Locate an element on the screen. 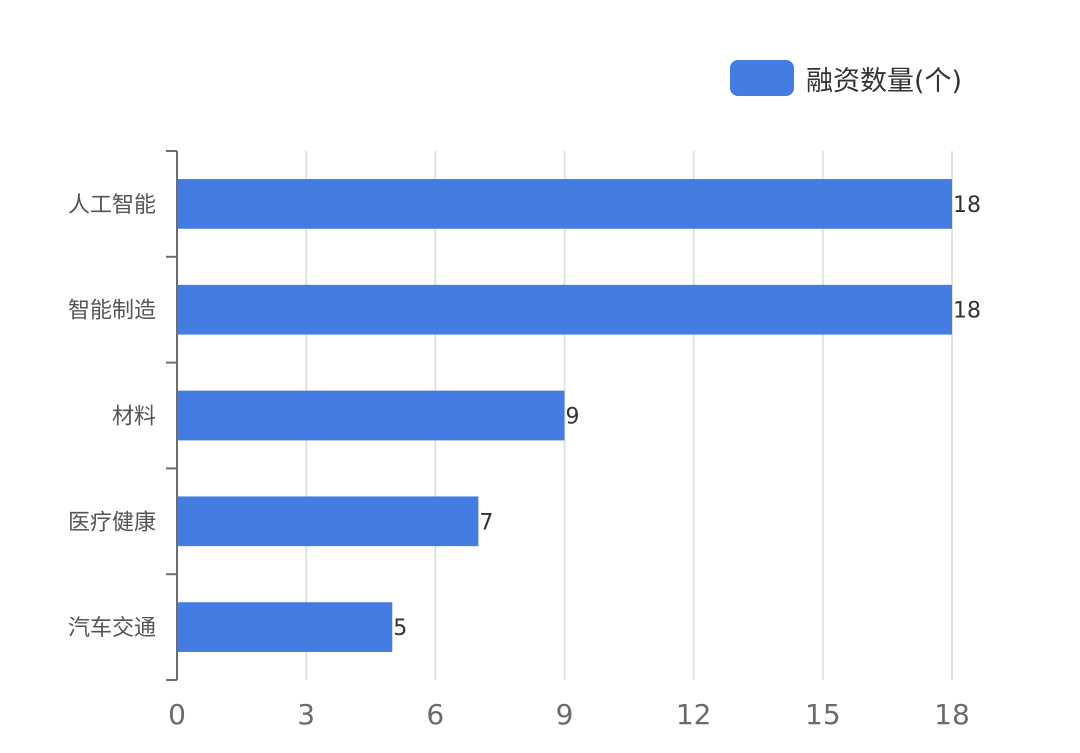 This screenshot has height=753, width=1080. x-tick-label: 6 is located at coordinates (435, 714).